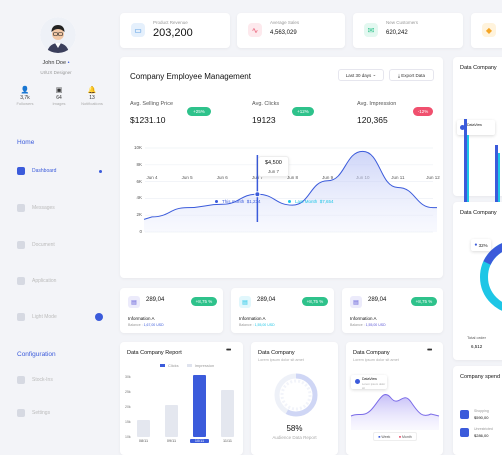 This screenshot has width=502, height=455. Describe the element at coordinates (266, 104) in the screenshot. I see `metric-label: Avg. Clicks` at that location.